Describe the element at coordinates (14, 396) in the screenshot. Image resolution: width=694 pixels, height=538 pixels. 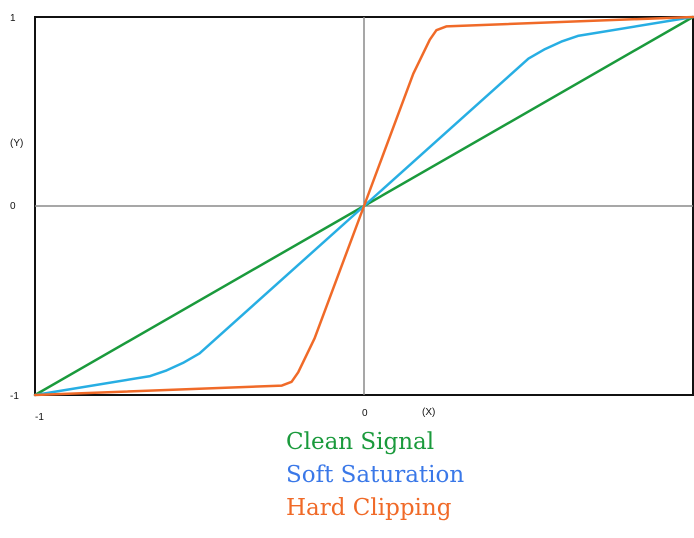
I see `y-tick-label-bottom: -1` at that location.